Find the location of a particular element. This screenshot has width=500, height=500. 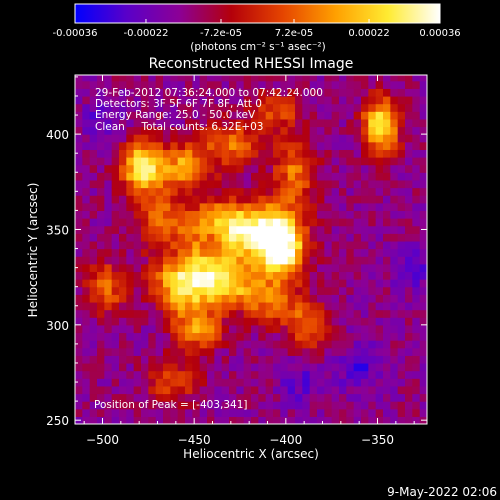

x-tick-label: −400 is located at coordinates (285, 440).